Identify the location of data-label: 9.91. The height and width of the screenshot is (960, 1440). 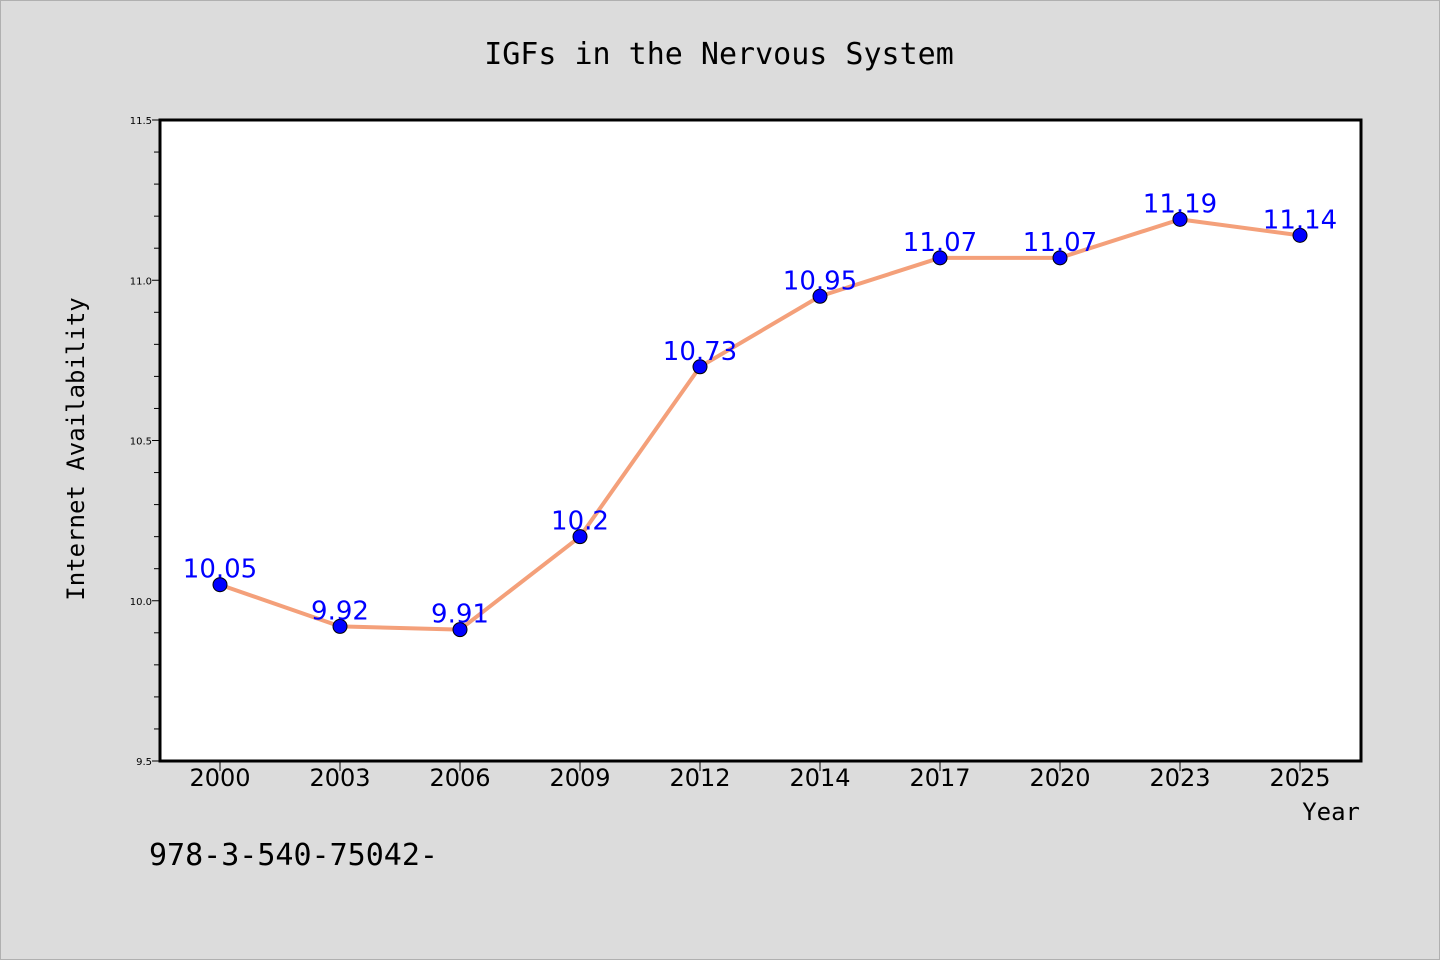
(460, 615).